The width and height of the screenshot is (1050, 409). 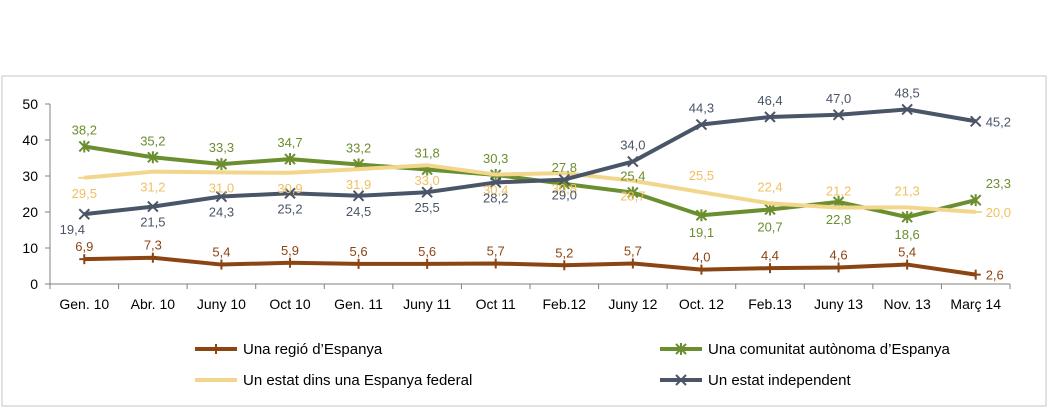 What do you see at coordinates (221, 212) in the screenshot?
I see `data-label-independent: 24,3` at bounding box center [221, 212].